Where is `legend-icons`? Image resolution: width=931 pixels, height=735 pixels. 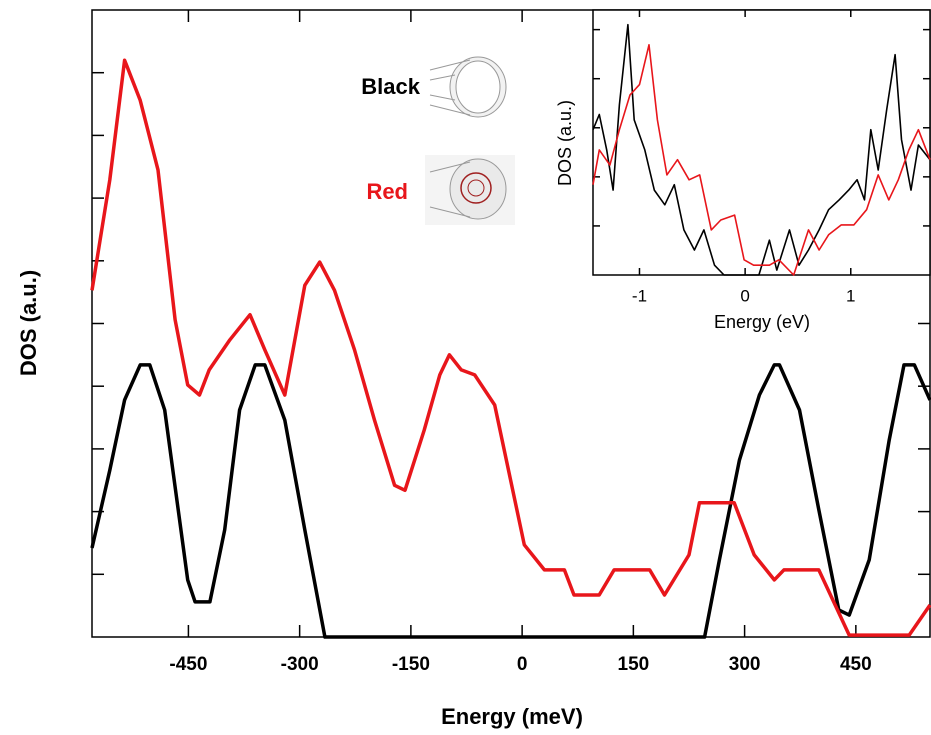 legend-icons is located at coordinates (470, 140).